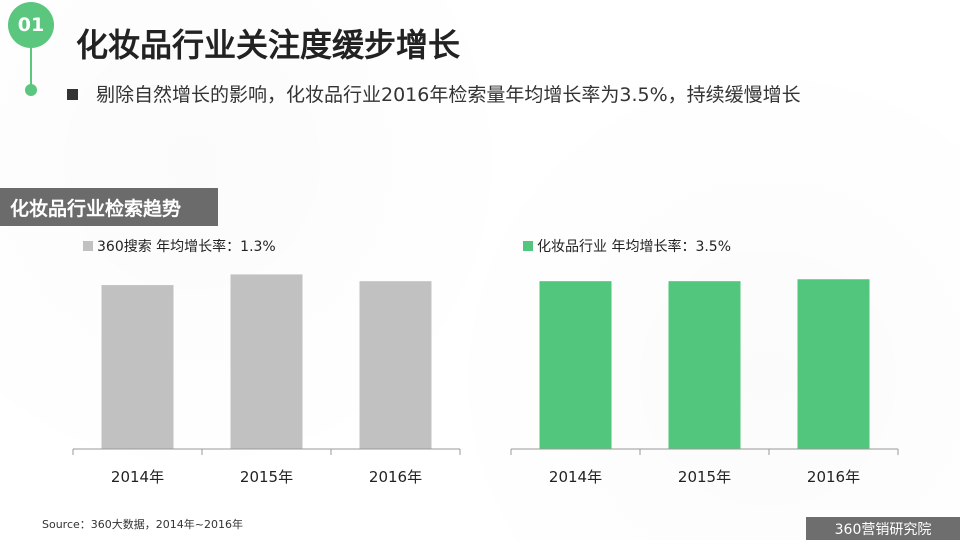 This screenshot has height=540, width=960. What do you see at coordinates (634, 246) in the screenshot?
I see `legend-label: 化妆品行业 年均增长率：3.5%` at bounding box center [634, 246].